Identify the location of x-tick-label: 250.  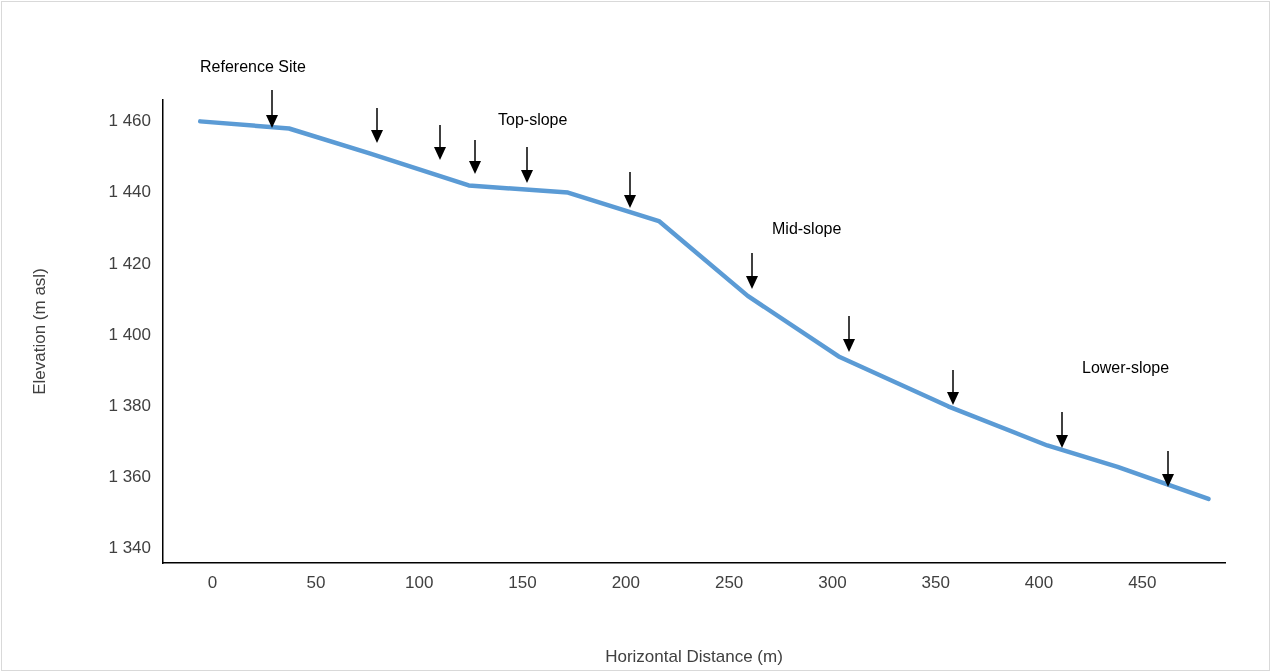
(729, 582).